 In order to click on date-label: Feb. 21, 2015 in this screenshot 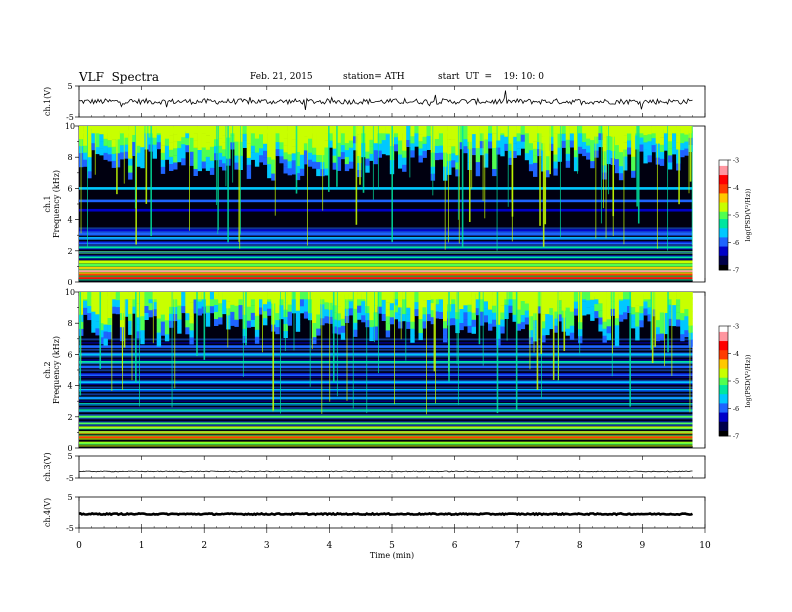, I will do `click(281, 77)`.